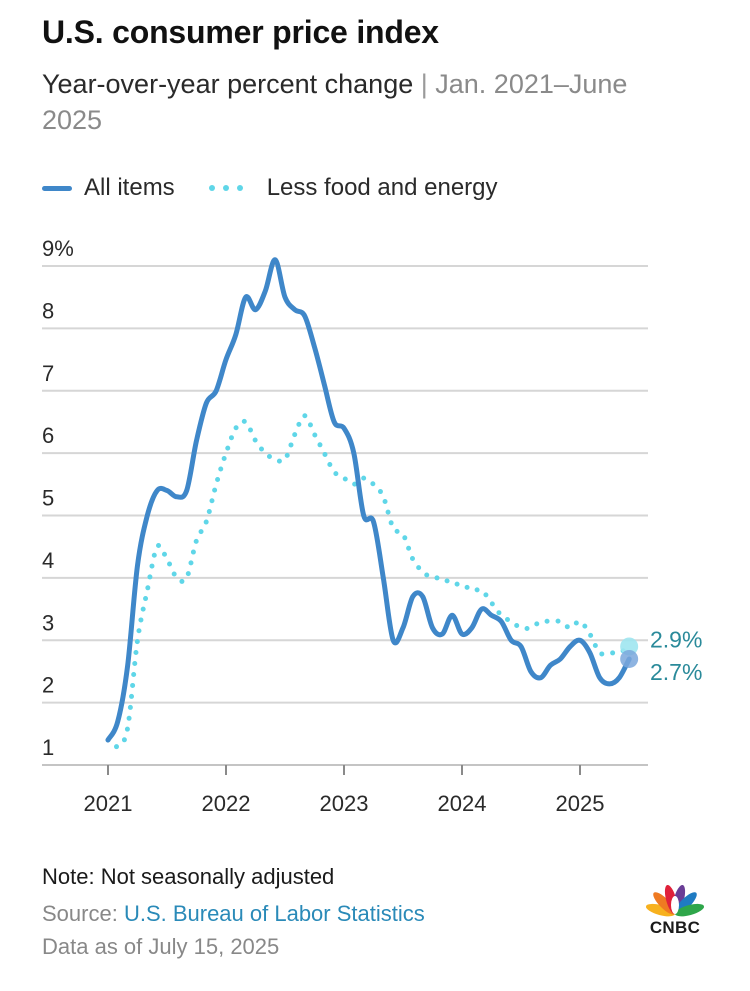  What do you see at coordinates (344, 803) in the screenshot?
I see `x-tick-label-2023: 2023` at bounding box center [344, 803].